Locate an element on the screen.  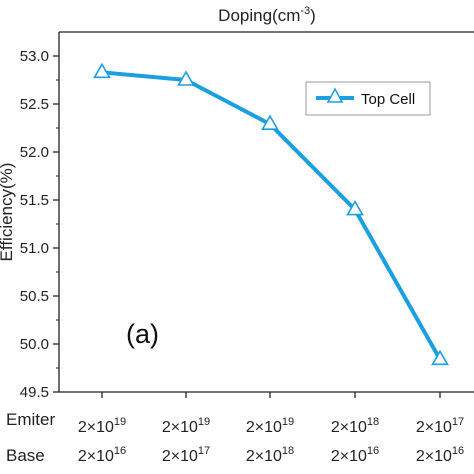
y-tick-label: 52.0 is located at coordinates (34, 152).